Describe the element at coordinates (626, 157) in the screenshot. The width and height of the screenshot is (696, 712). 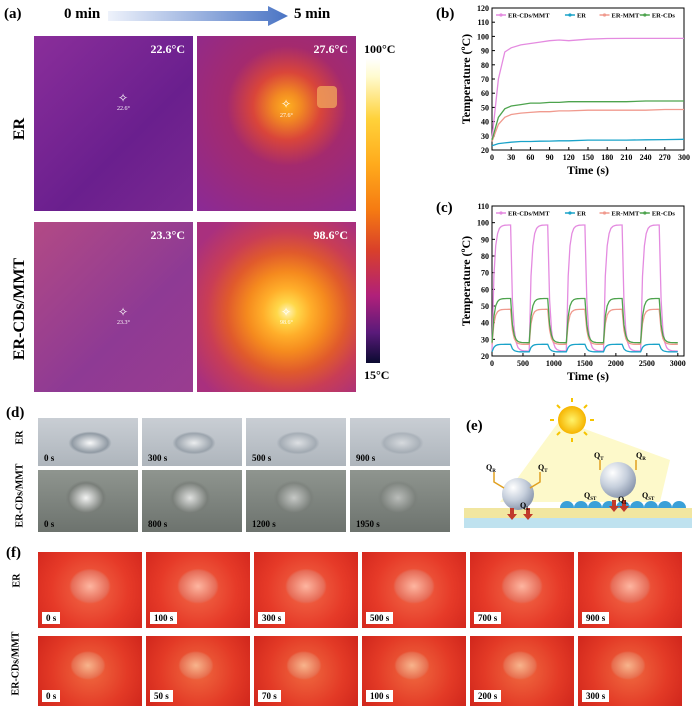
I see `x-tick-label: 210` at that location.